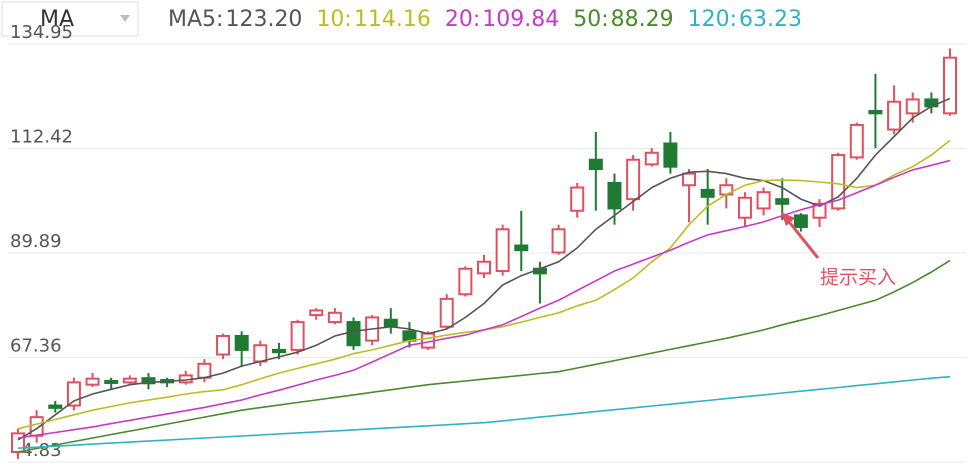 Image resolution: width=968 pixels, height=464 pixels. I want to click on y-tick-label: 67.36, so click(36, 346).